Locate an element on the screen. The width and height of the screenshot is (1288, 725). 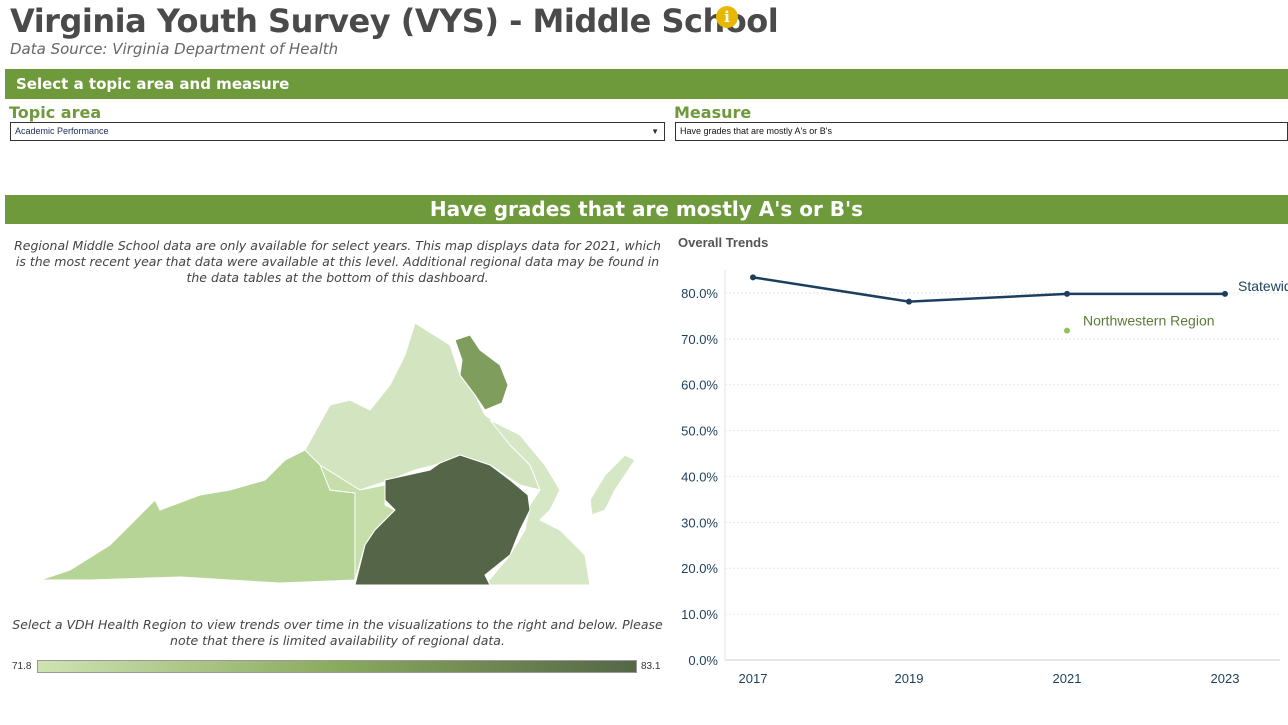
measure-value: Have grades that are mostly A's or B's is located at coordinates (756, 131).